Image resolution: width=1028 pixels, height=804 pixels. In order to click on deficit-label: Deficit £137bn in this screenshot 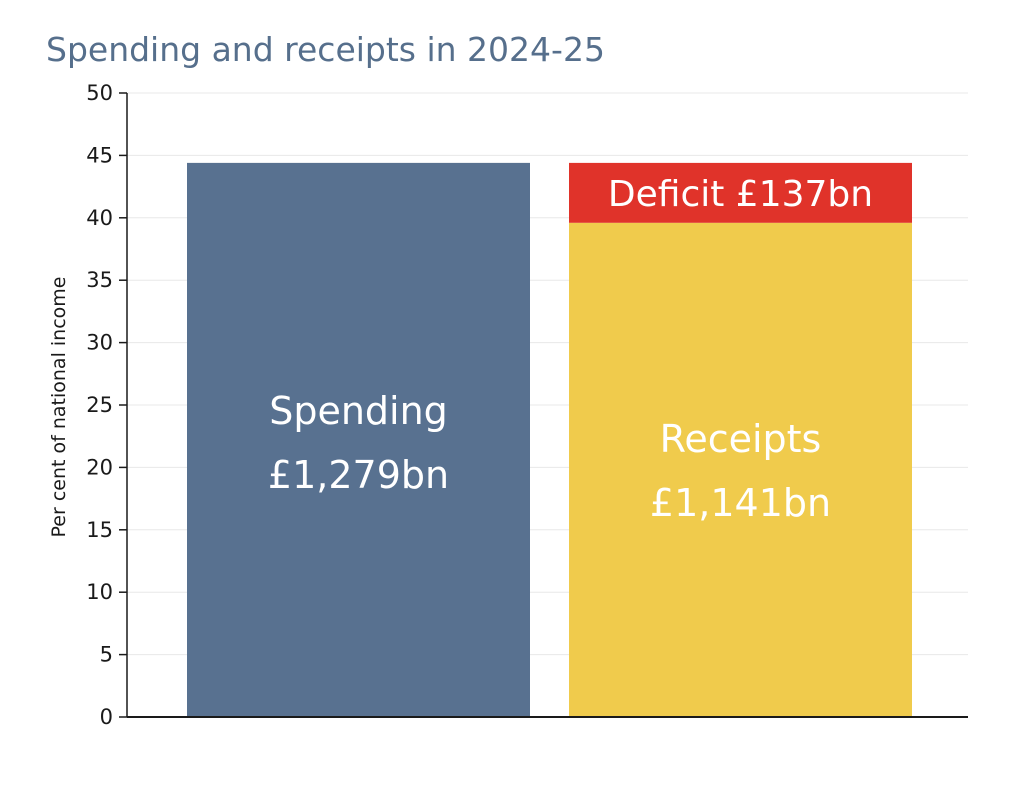, I will do `click(740, 194)`.